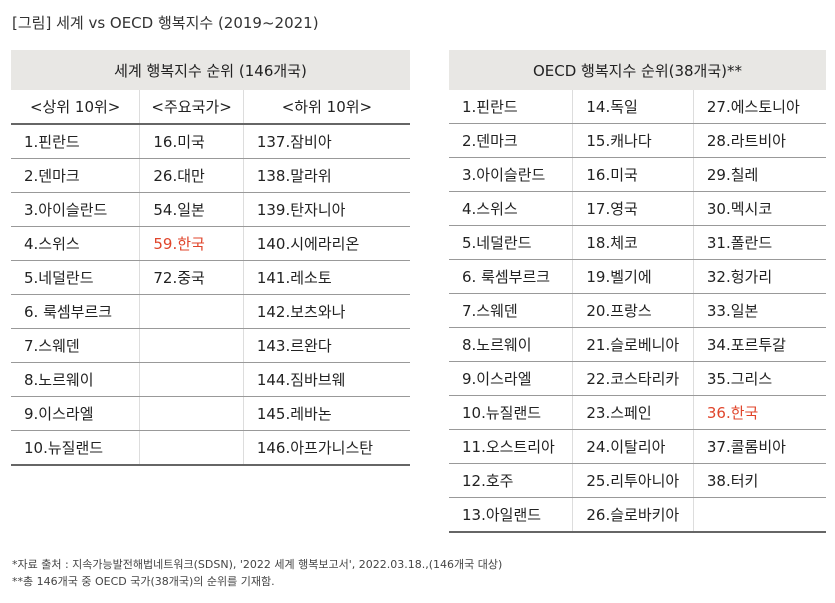 Image resolution: width=835 pixels, height=603 pixels. I want to click on table-cell: 15.캐나다, so click(633, 140).